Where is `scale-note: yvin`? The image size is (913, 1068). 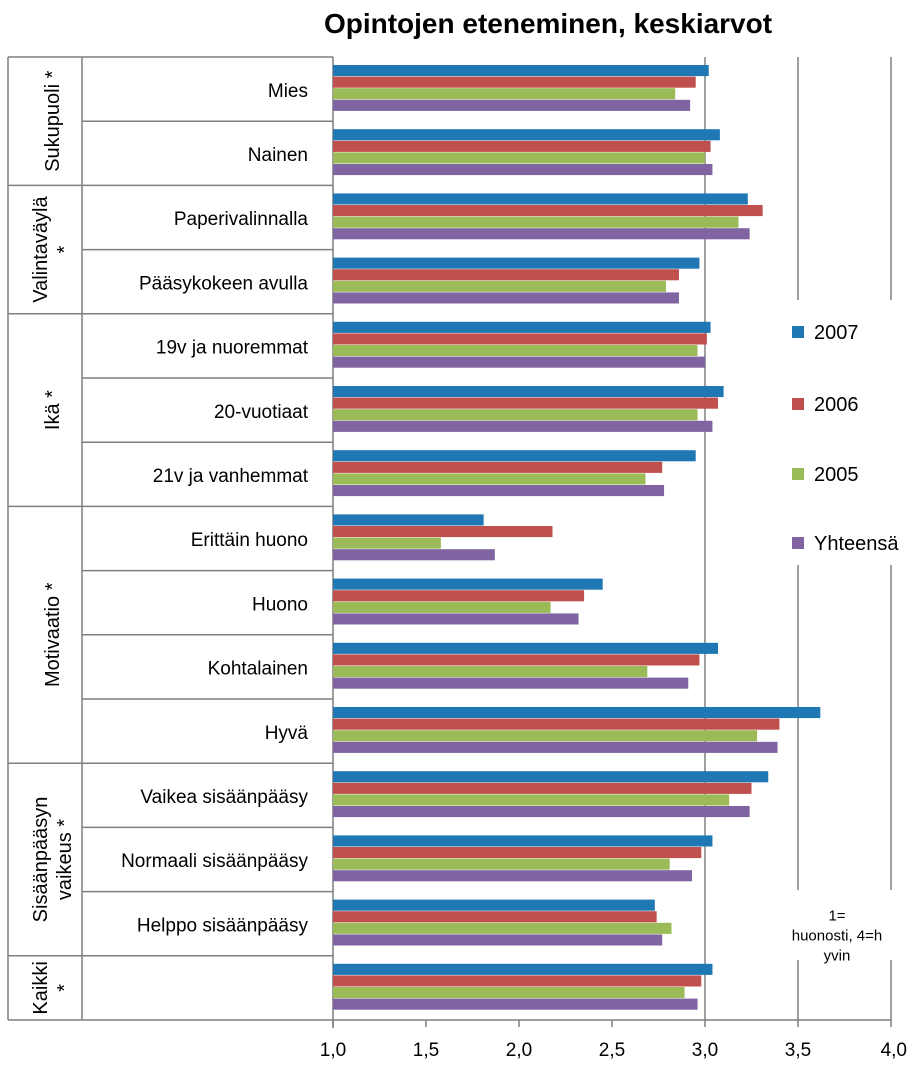 scale-note: yvin is located at coordinates (837, 955).